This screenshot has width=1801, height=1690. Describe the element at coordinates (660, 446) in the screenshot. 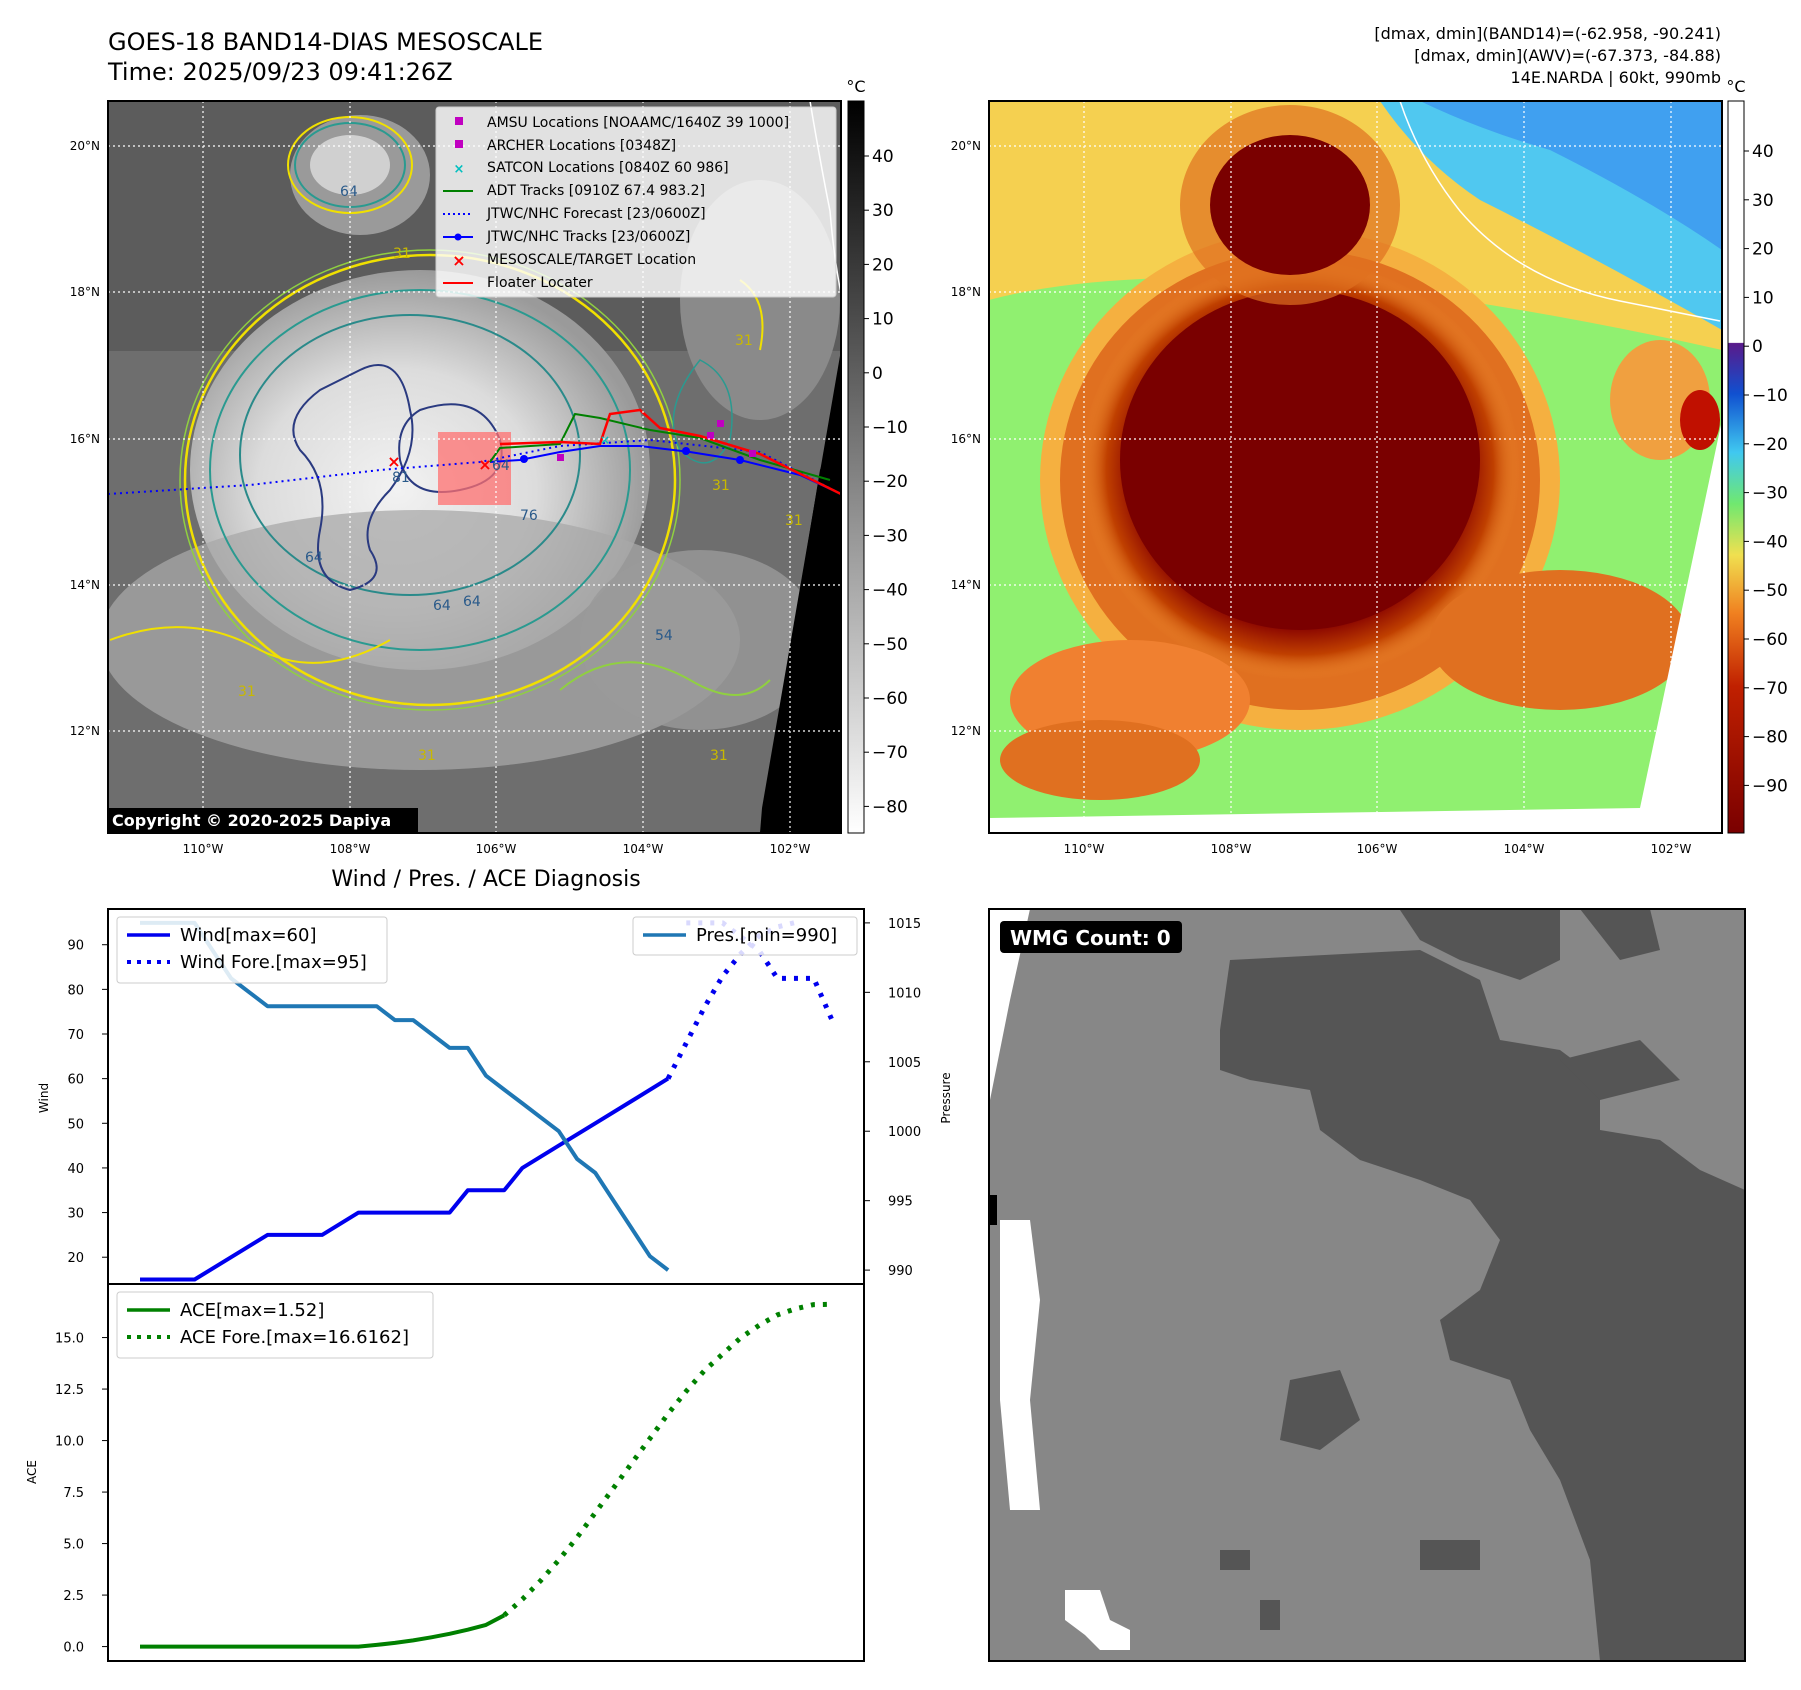

I see `adt-track` at that location.